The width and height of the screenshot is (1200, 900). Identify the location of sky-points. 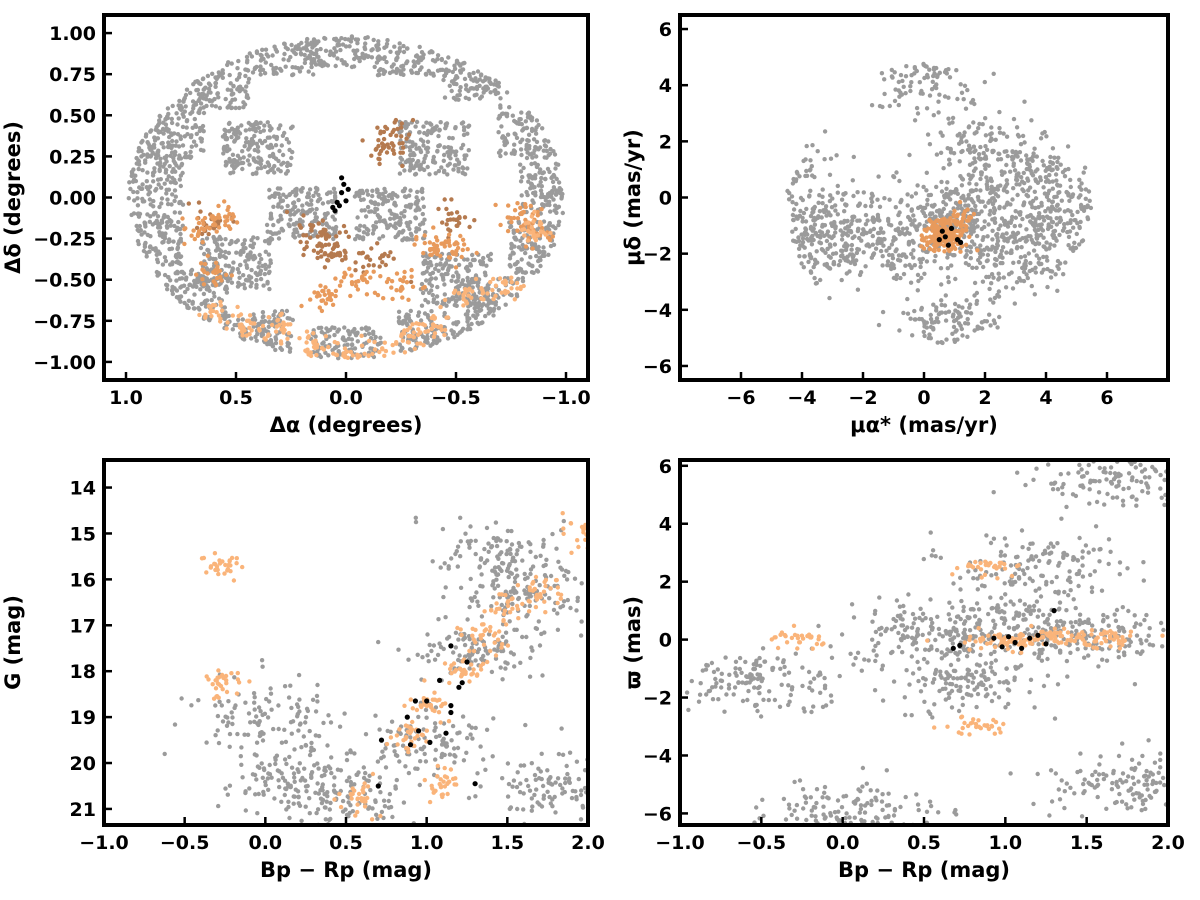
(345, 197).